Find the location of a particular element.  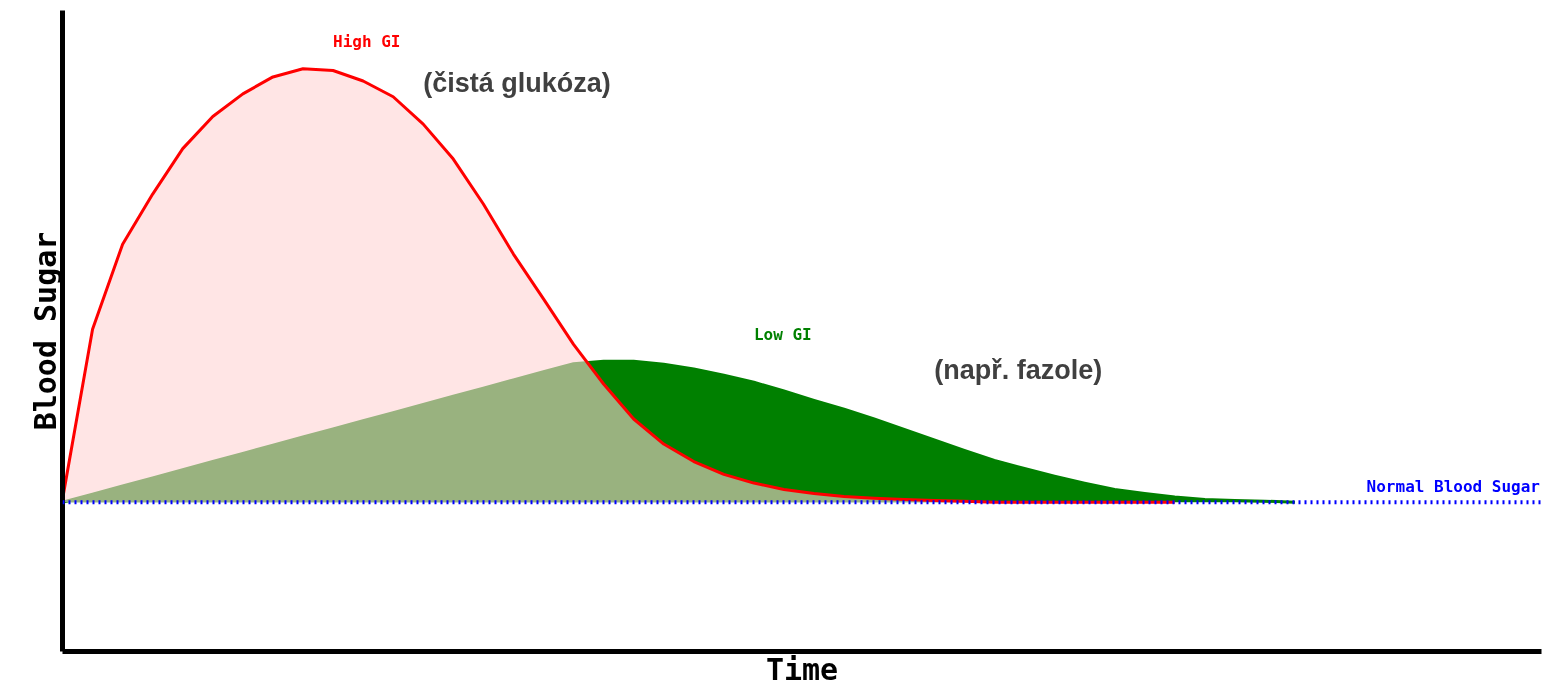

text: Low GI is located at coordinates (782, 334).